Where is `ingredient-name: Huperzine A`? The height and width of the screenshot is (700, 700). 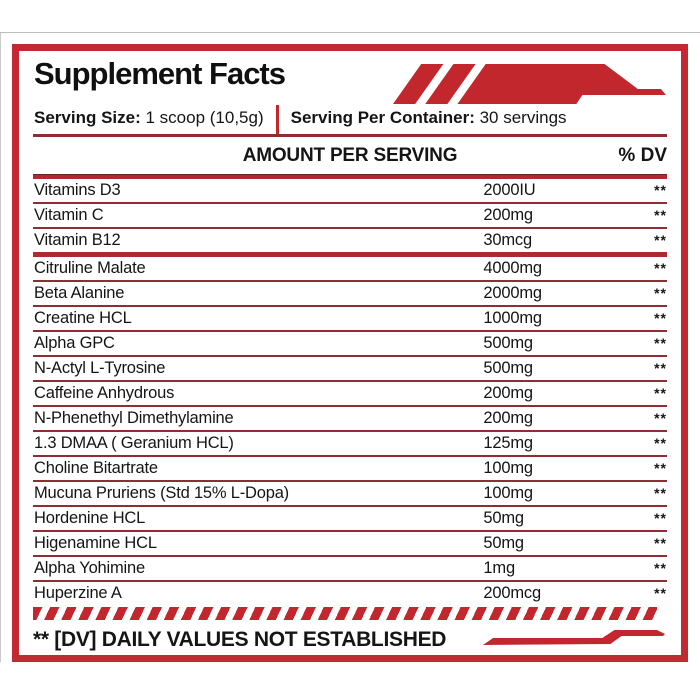 ingredient-name: Huperzine A is located at coordinates (78, 593).